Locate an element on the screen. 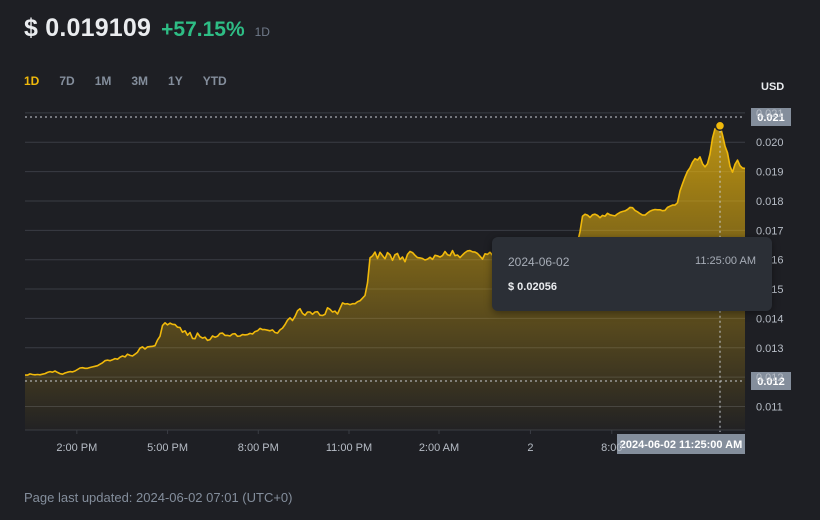 This screenshot has width=820, height=520. x-tick-label: 2:00 AM is located at coordinates (439, 448).